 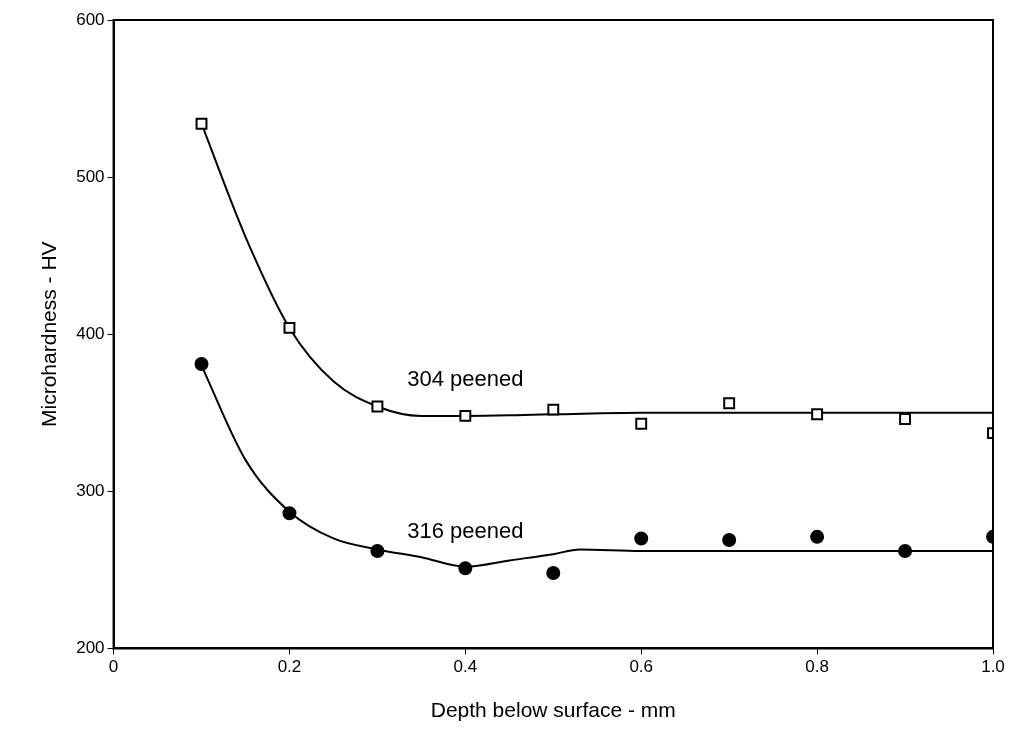 What do you see at coordinates (90, 176) in the screenshot?
I see `y-tick-label: 500` at bounding box center [90, 176].